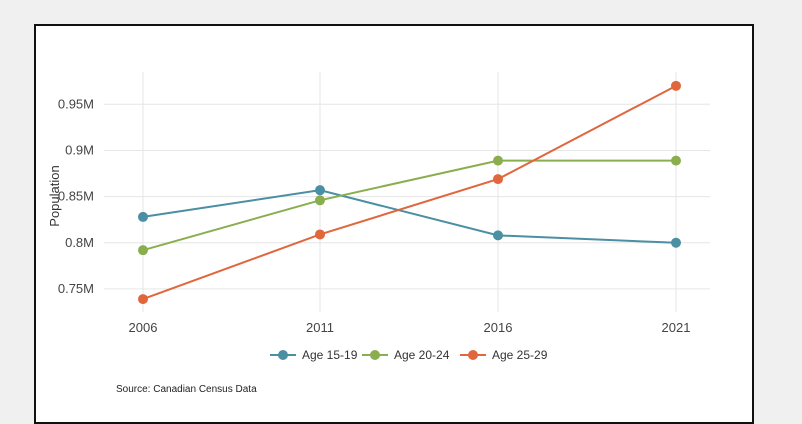 The height and width of the screenshot is (424, 802). I want to click on legend: Age 15-19 Age 20-24 Age 25-29, so click(409, 355).